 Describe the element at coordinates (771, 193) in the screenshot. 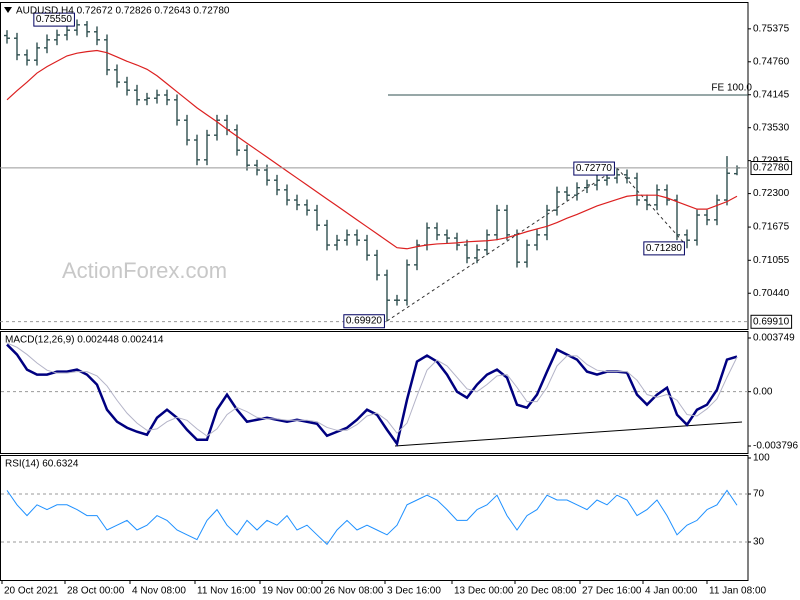

I see `y-tick-label: 0.72300` at that location.